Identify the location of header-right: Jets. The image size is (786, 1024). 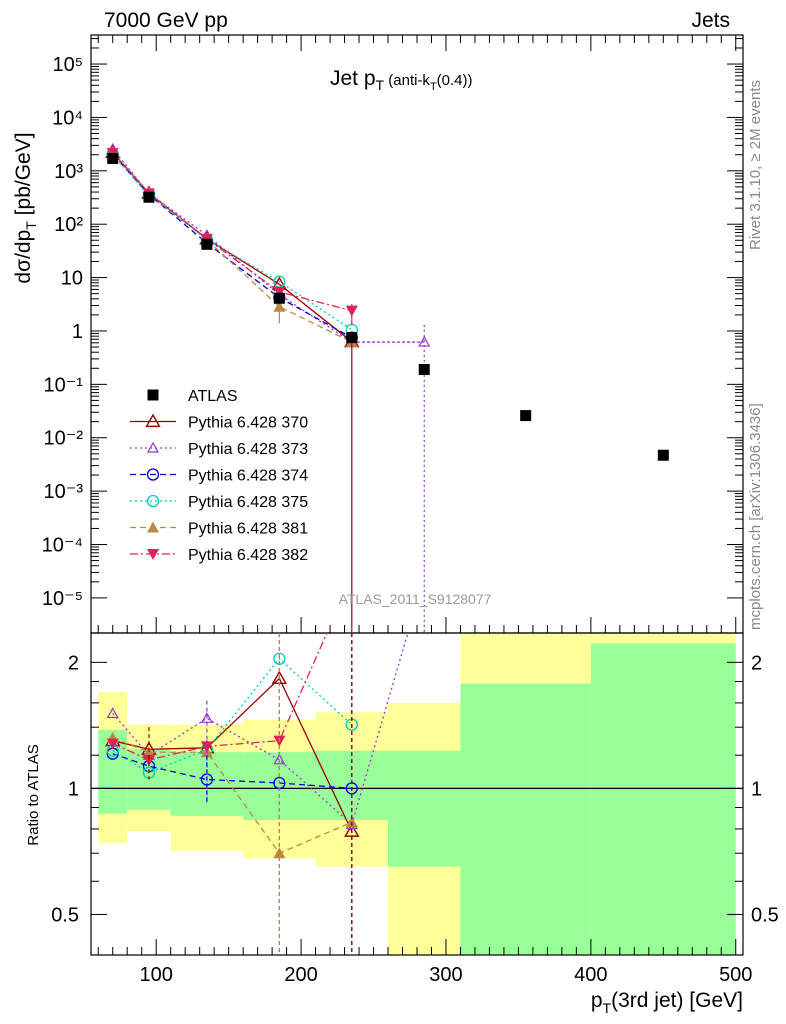
(710, 20).